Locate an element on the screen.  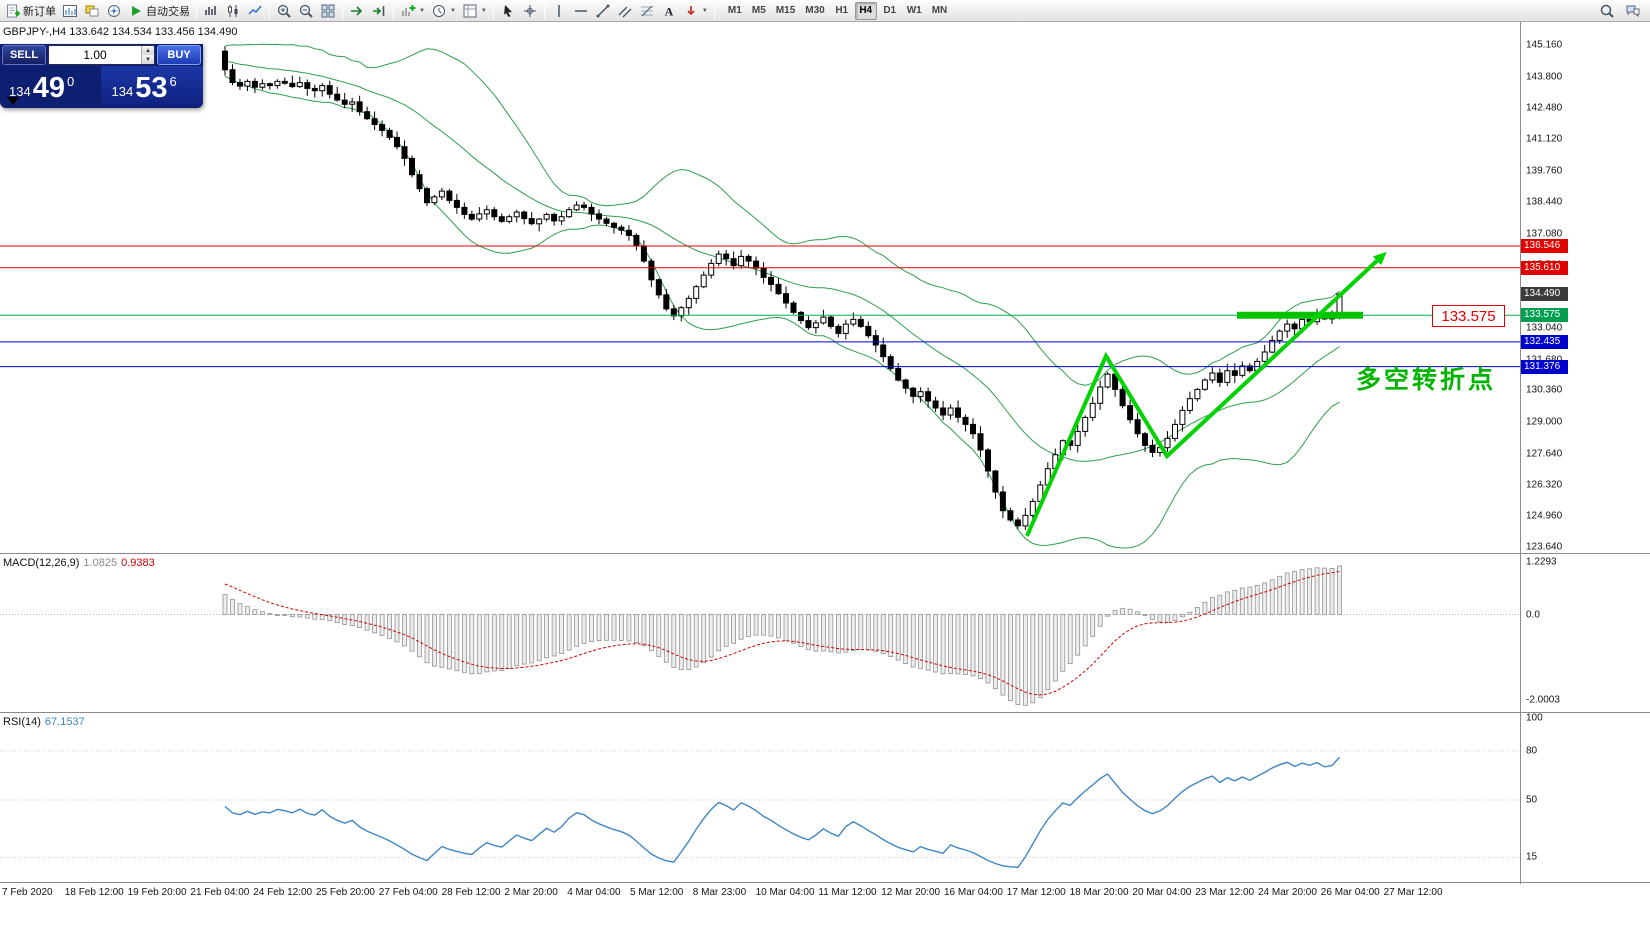
price-level-tag: 132.435 is located at coordinates (1544, 341).